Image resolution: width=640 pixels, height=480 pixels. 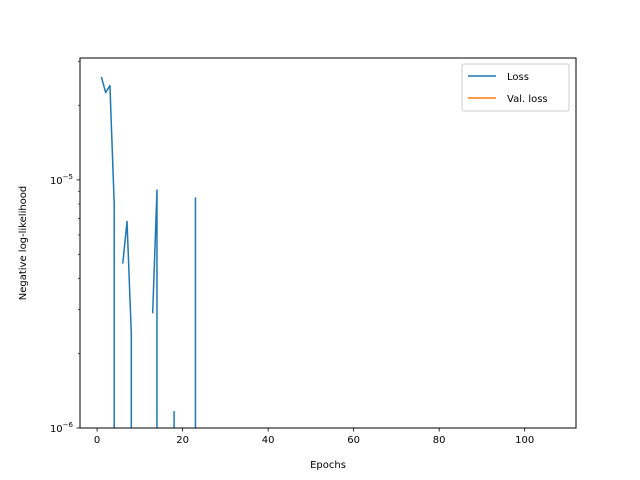 What do you see at coordinates (439, 440) in the screenshot?
I see `x-tick-label: 80` at bounding box center [439, 440].